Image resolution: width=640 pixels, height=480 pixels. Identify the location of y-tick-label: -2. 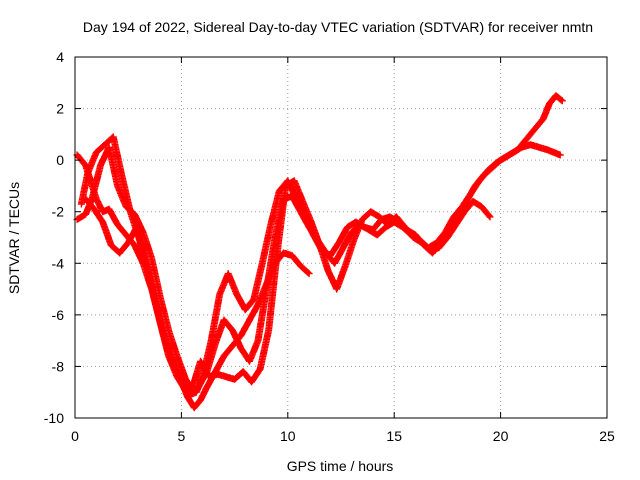
(58, 212).